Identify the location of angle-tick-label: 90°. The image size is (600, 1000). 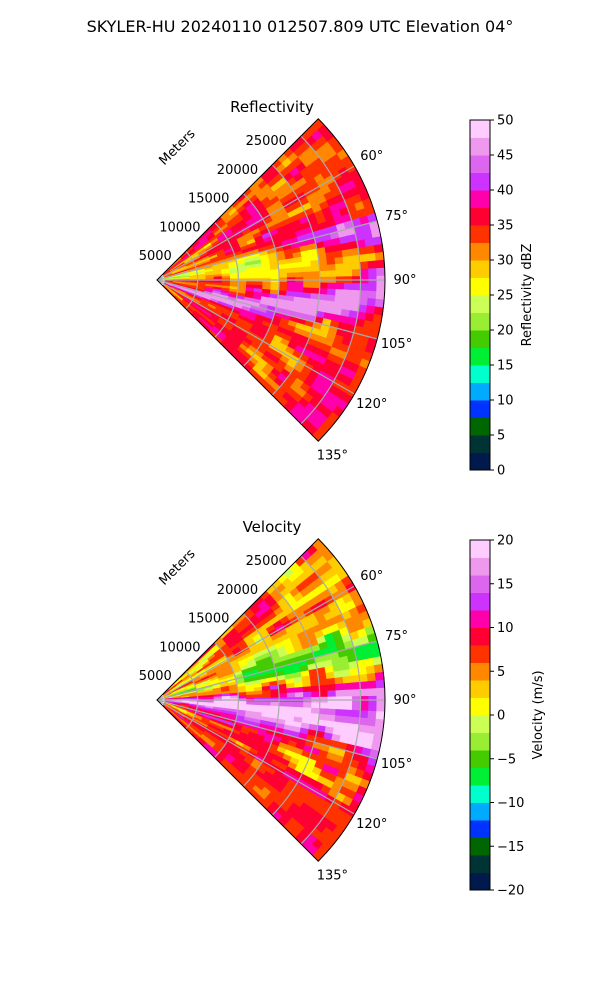
(404, 700).